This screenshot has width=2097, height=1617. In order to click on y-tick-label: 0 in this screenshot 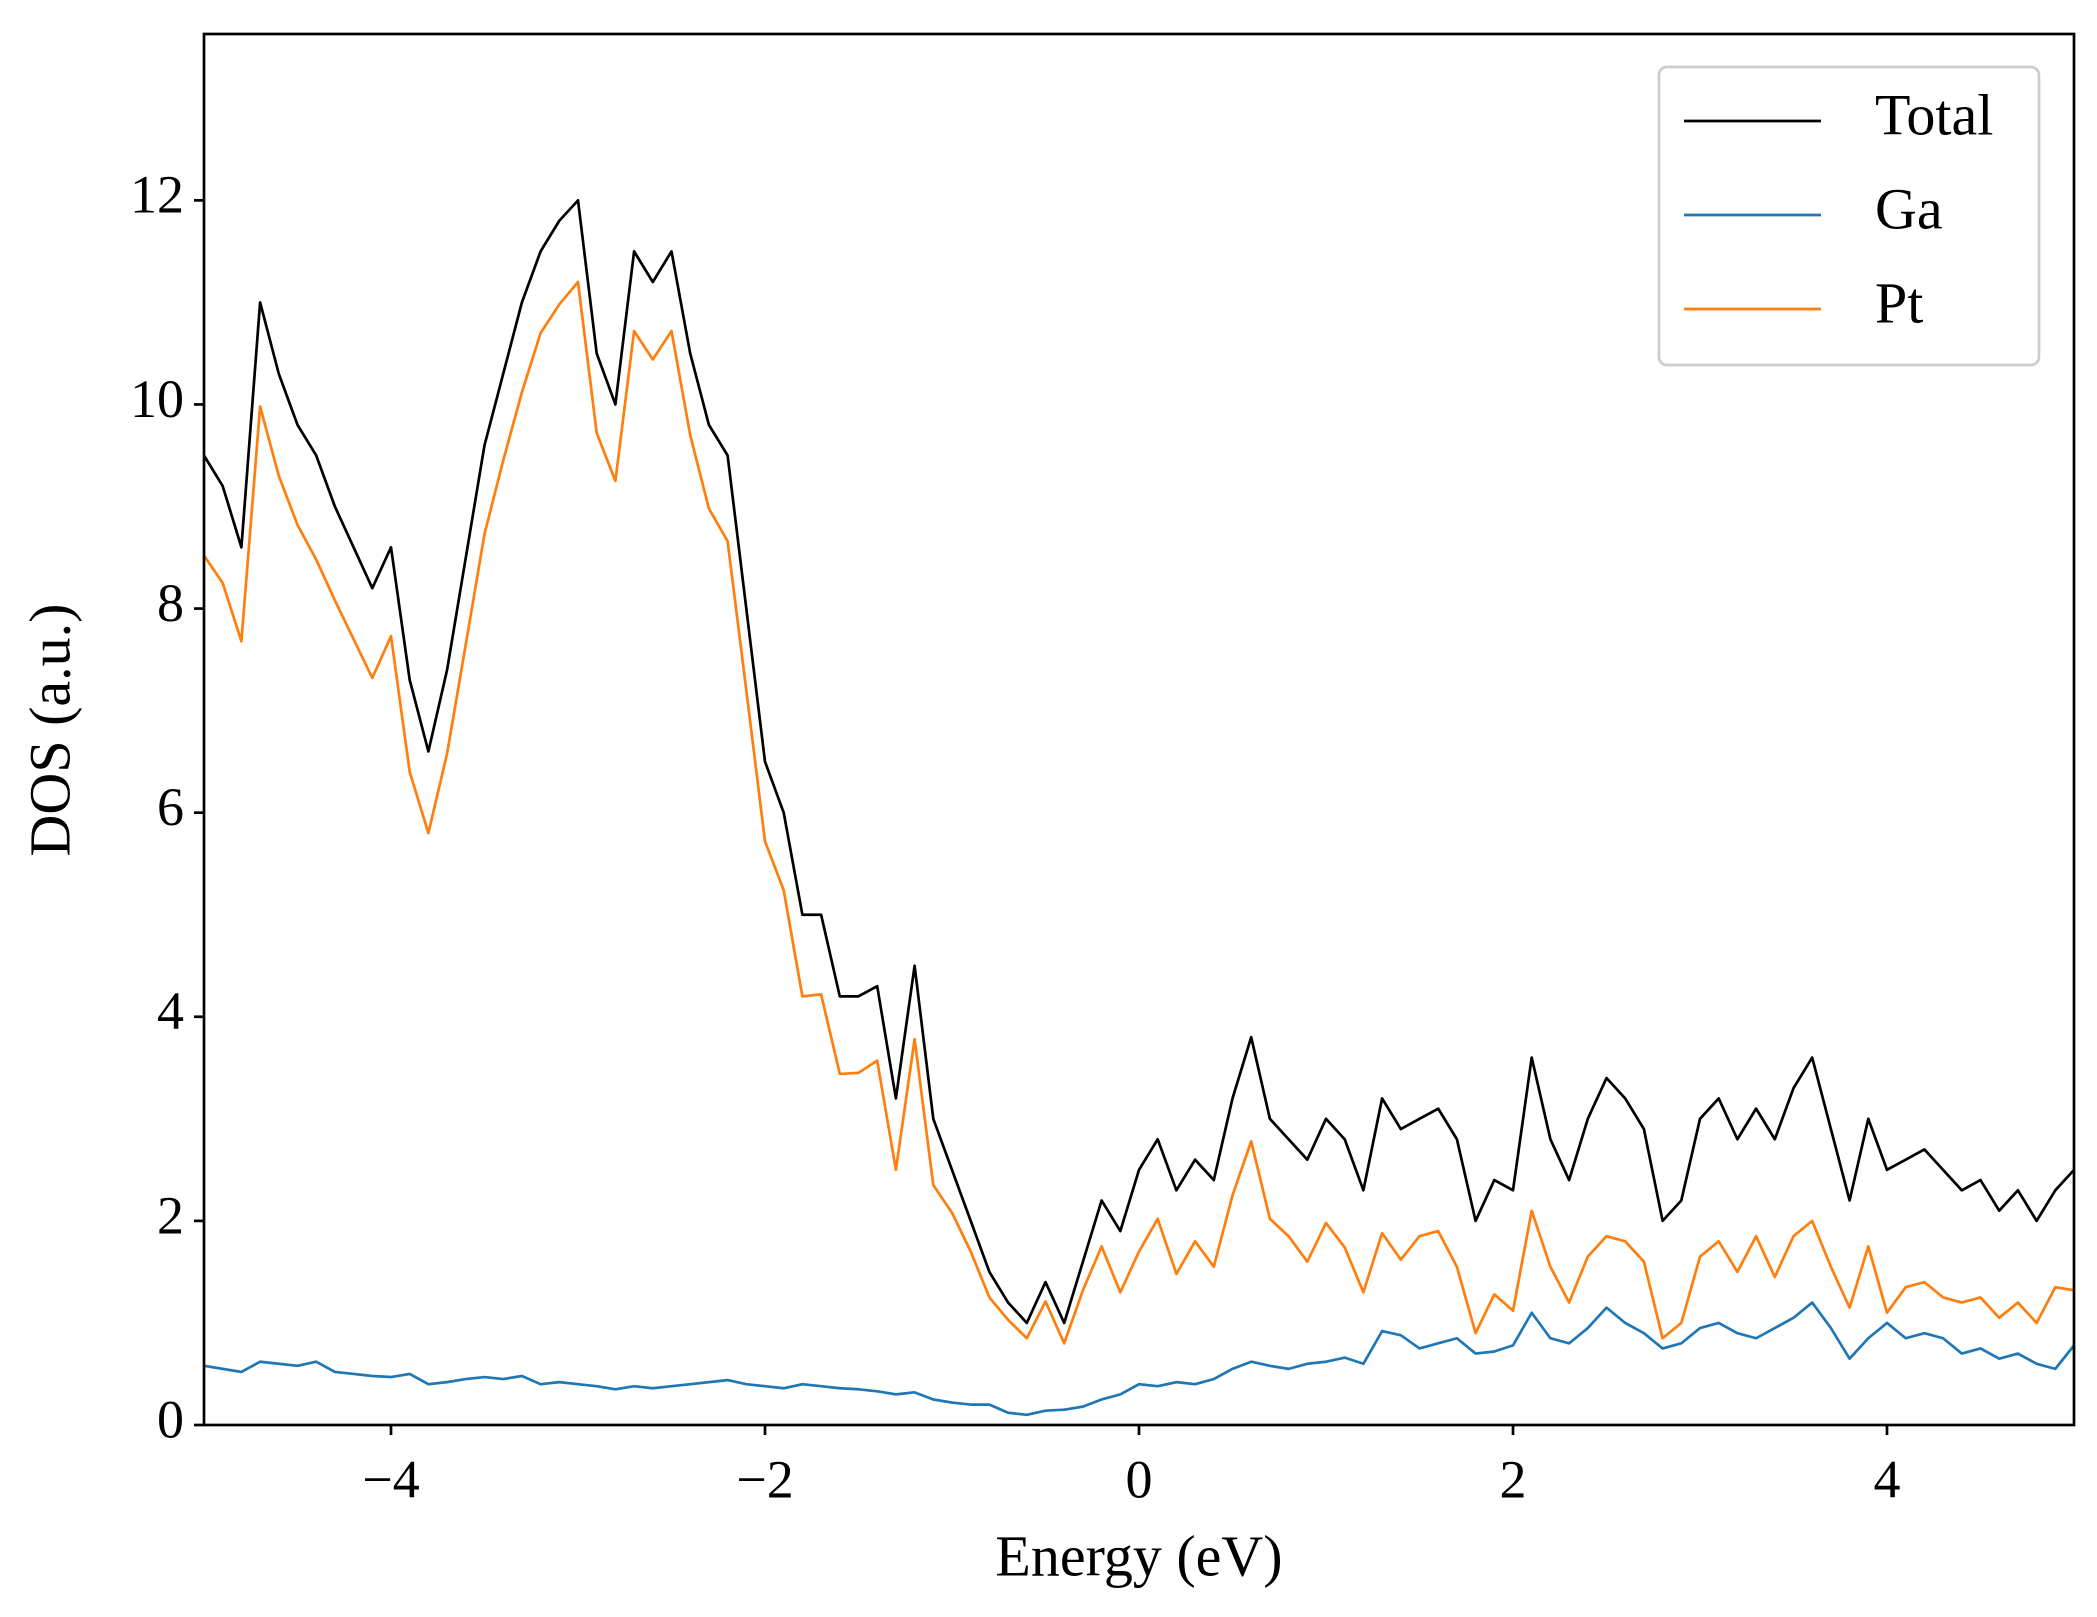, I will do `click(170, 1419)`.